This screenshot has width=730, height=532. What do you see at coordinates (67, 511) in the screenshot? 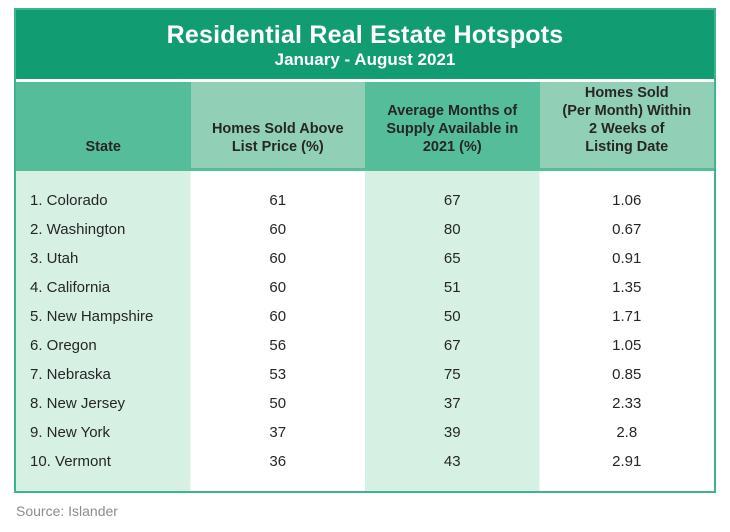
I see `source-attribution: Source: Islander` at bounding box center [67, 511].